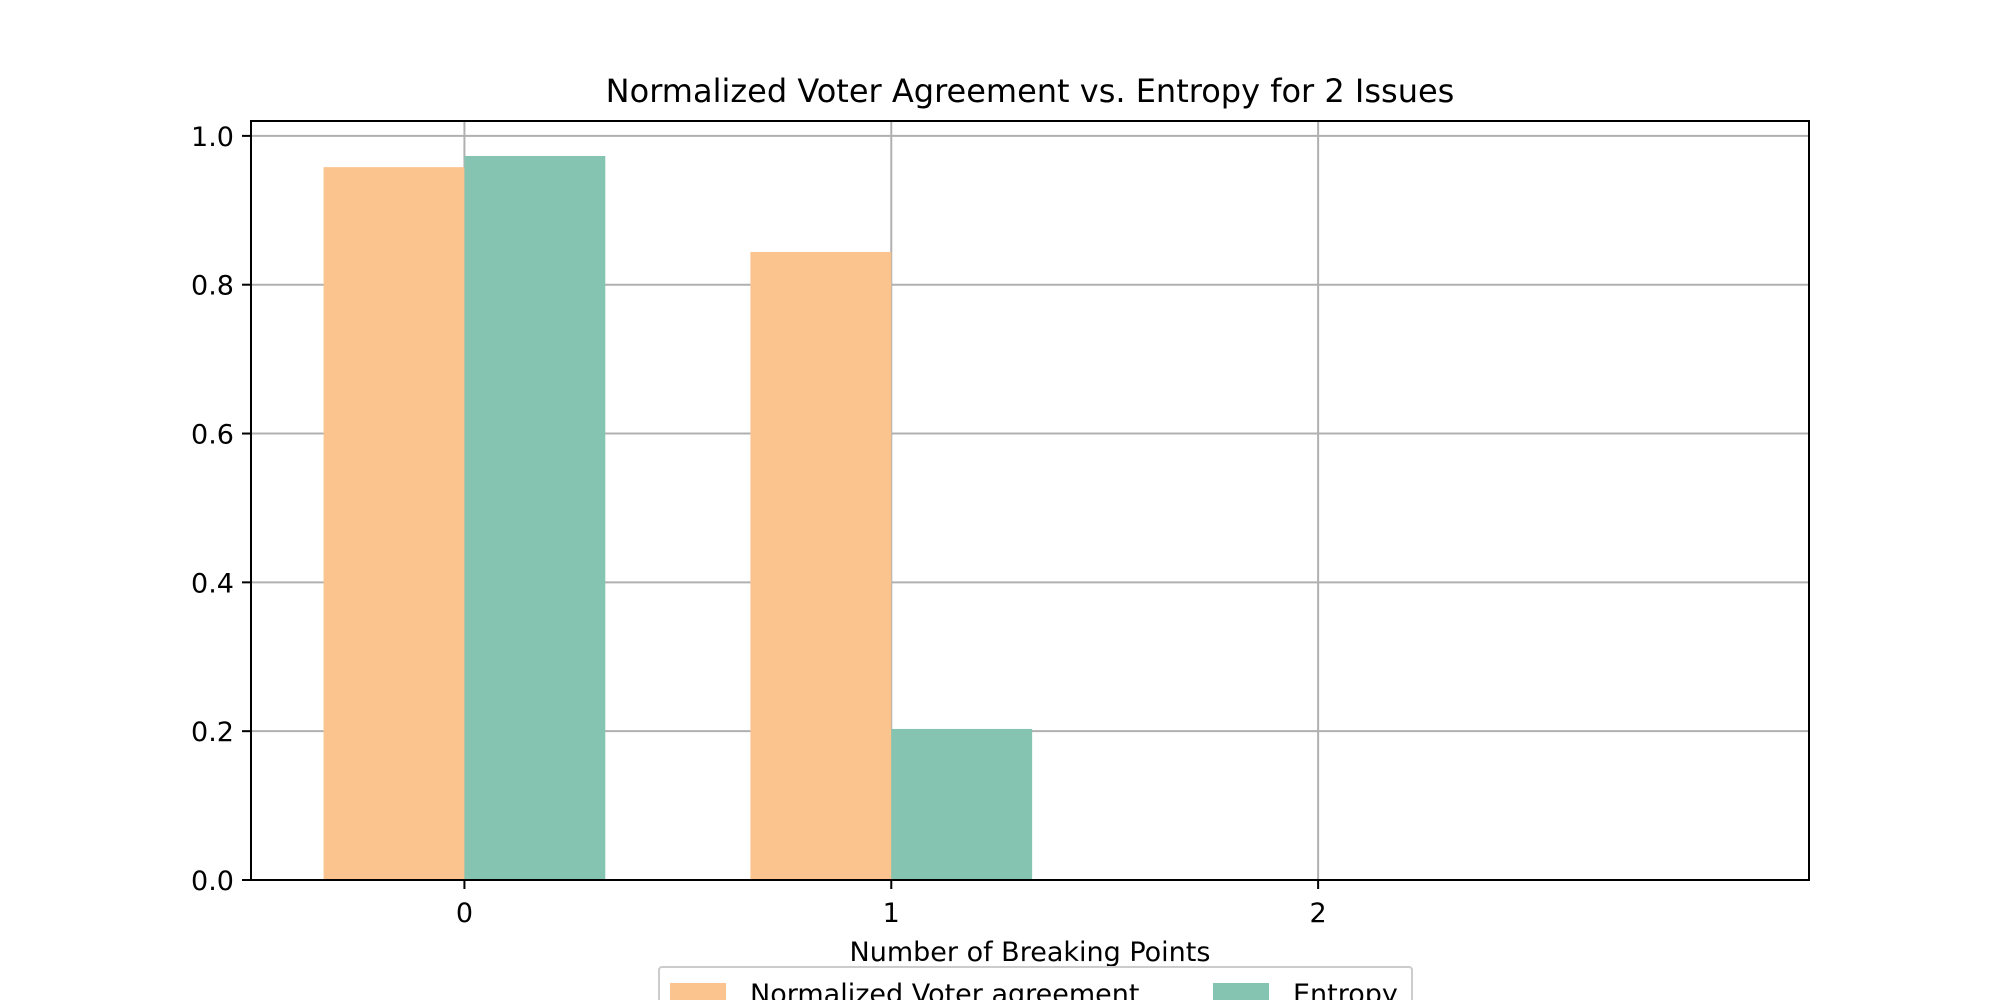 This screenshot has width=2000, height=1004. Describe the element at coordinates (212, 435) in the screenshot. I see `y-tick-label: 0.6` at that location.